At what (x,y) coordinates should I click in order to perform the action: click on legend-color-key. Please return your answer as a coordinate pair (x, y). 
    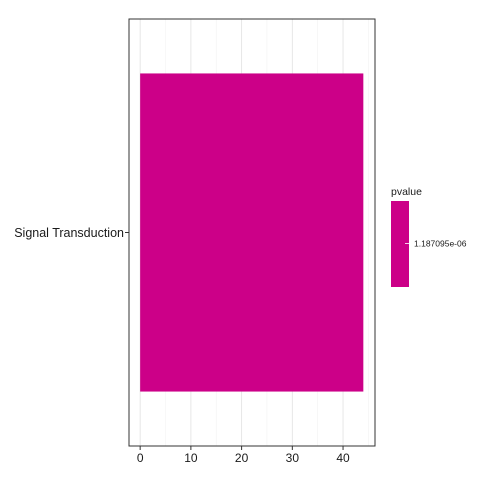
    Looking at the image, I should click on (400, 244).